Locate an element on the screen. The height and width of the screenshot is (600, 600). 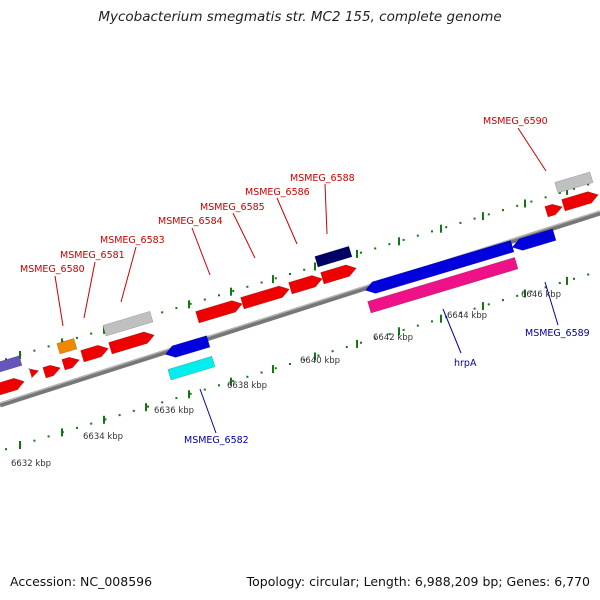
gene-arrow-magenta is located at coordinates (443, 285).